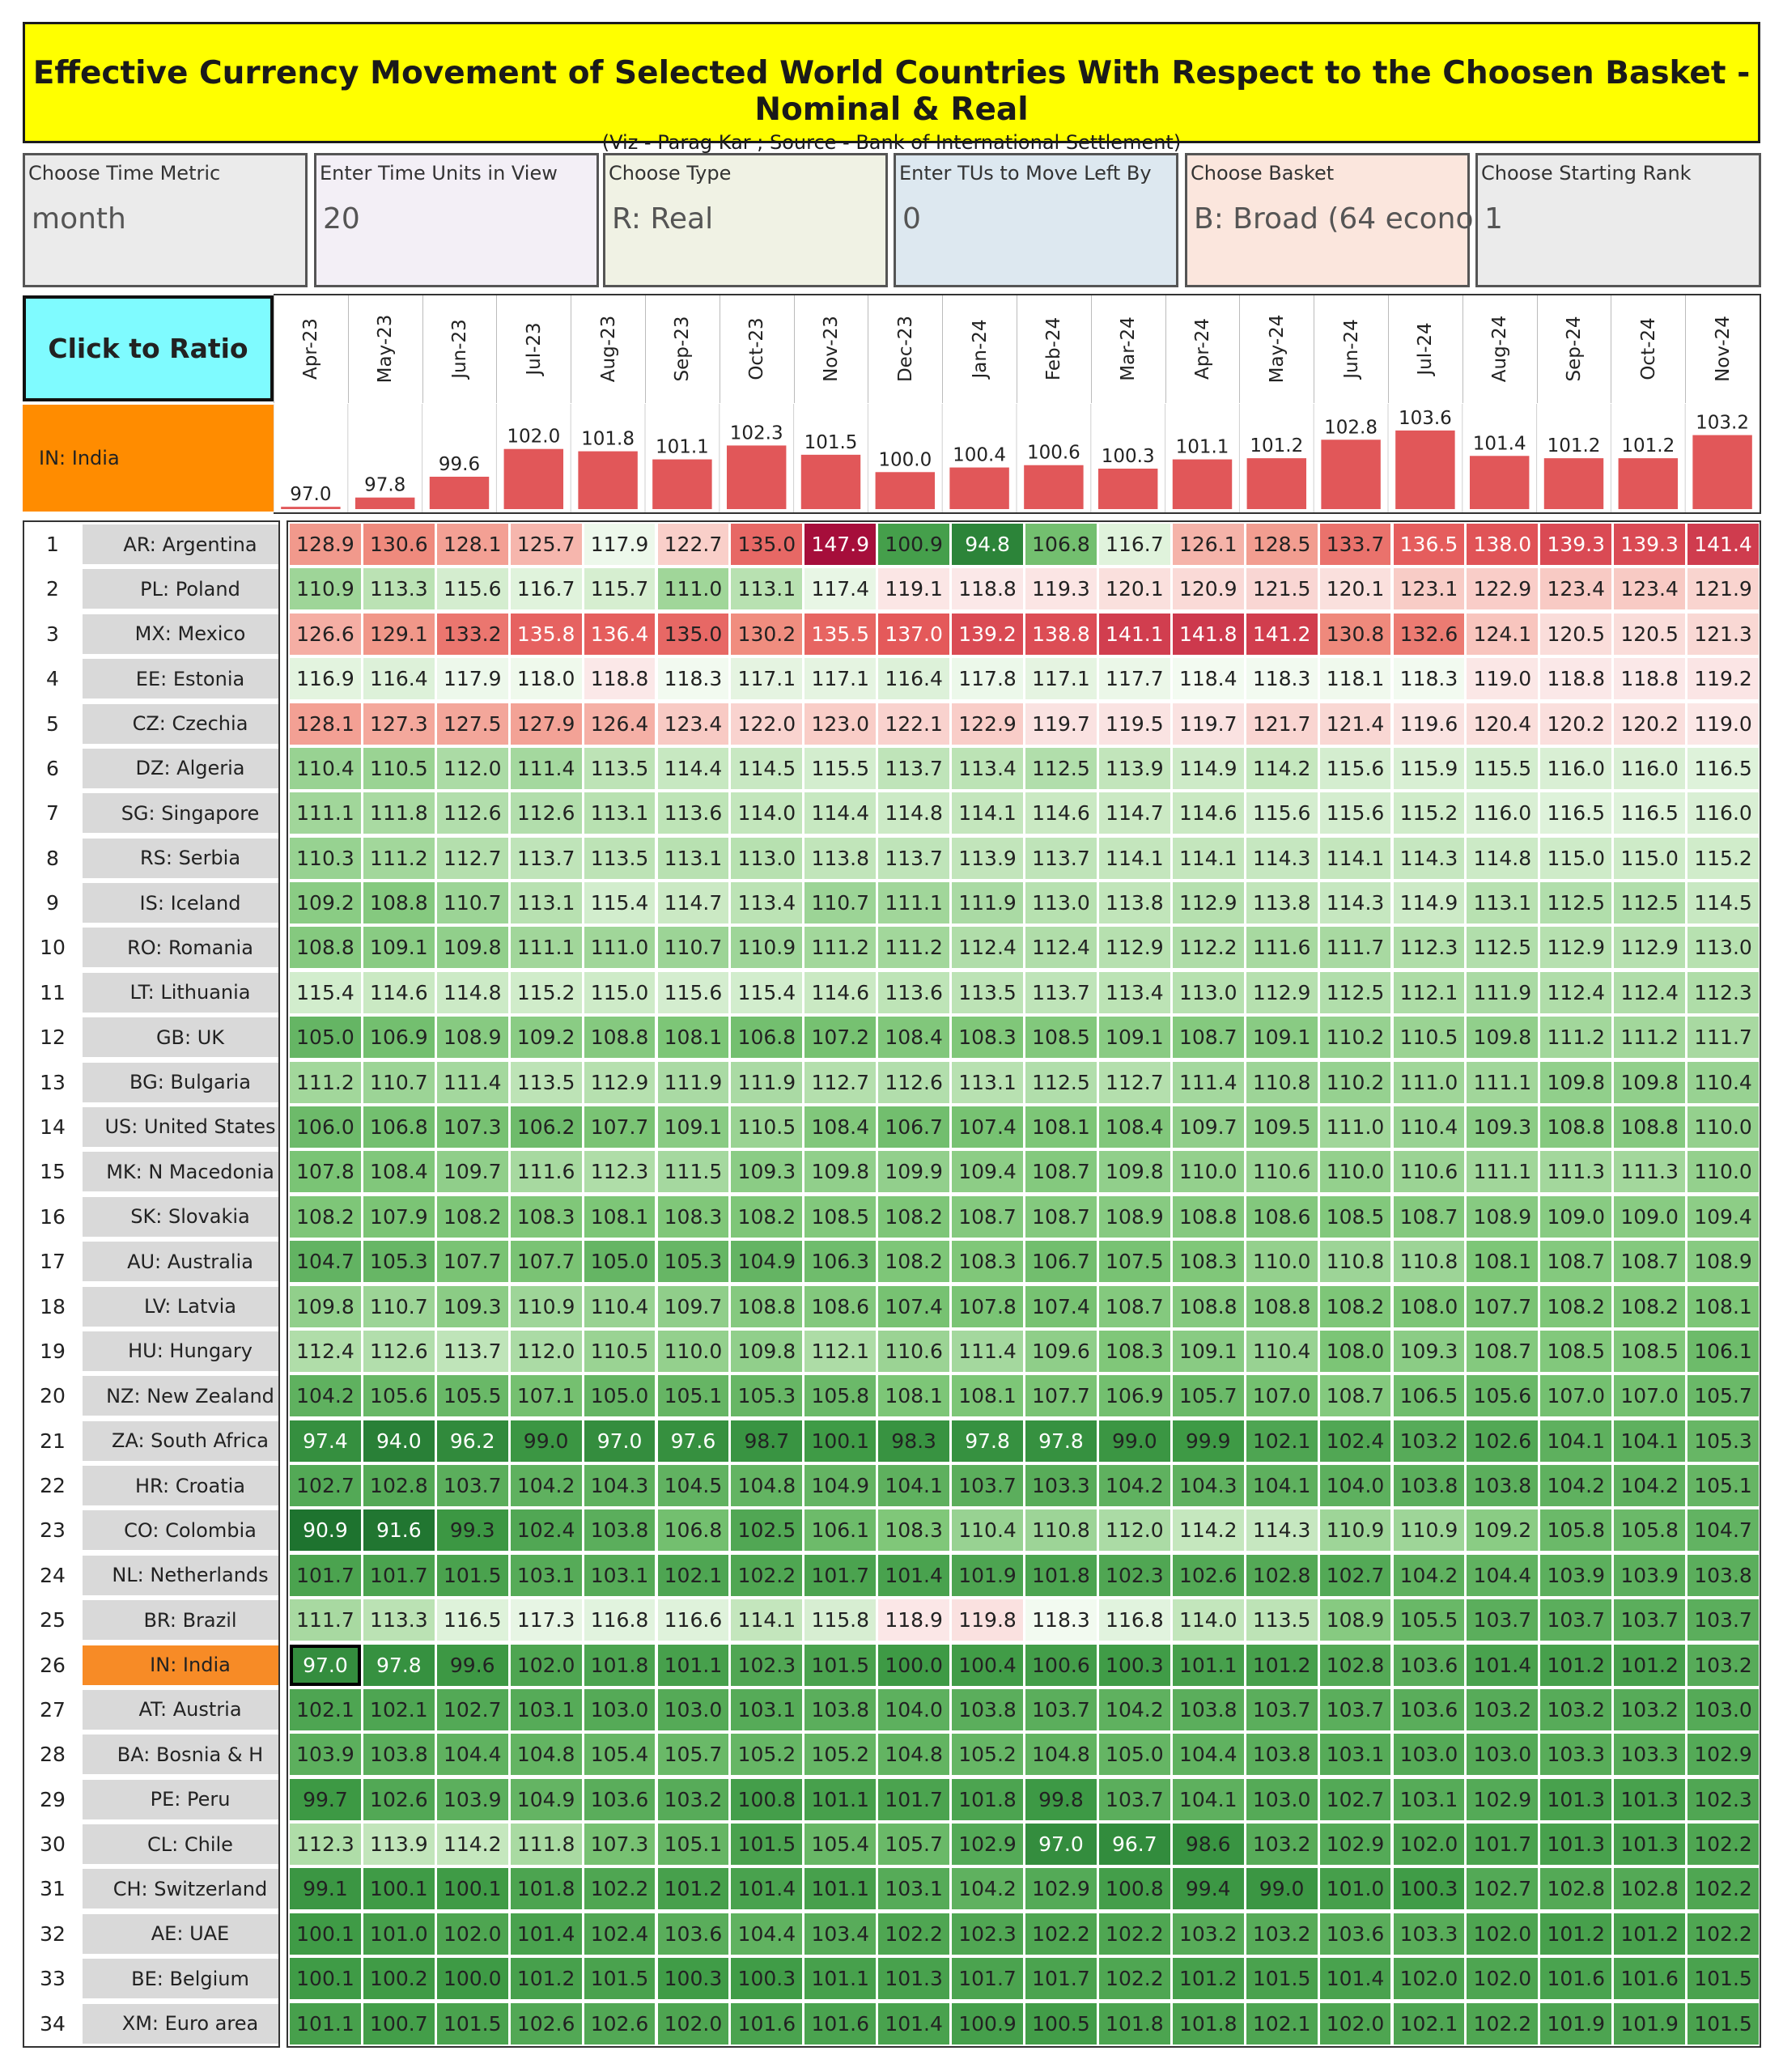 Image resolution: width=1783 pixels, height=2072 pixels. Describe the element at coordinates (180, 1754) in the screenshot. I see `country-name: BA: Bosnia & H` at that location.